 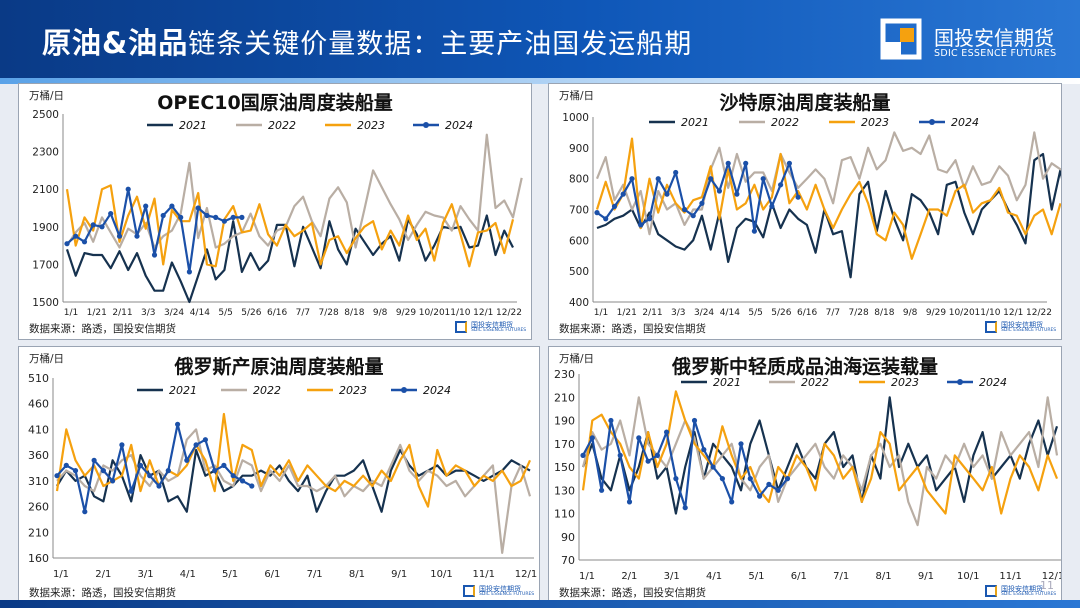 I want to click on watermark-cn: 国投安信期货, so click(x=1022, y=589).